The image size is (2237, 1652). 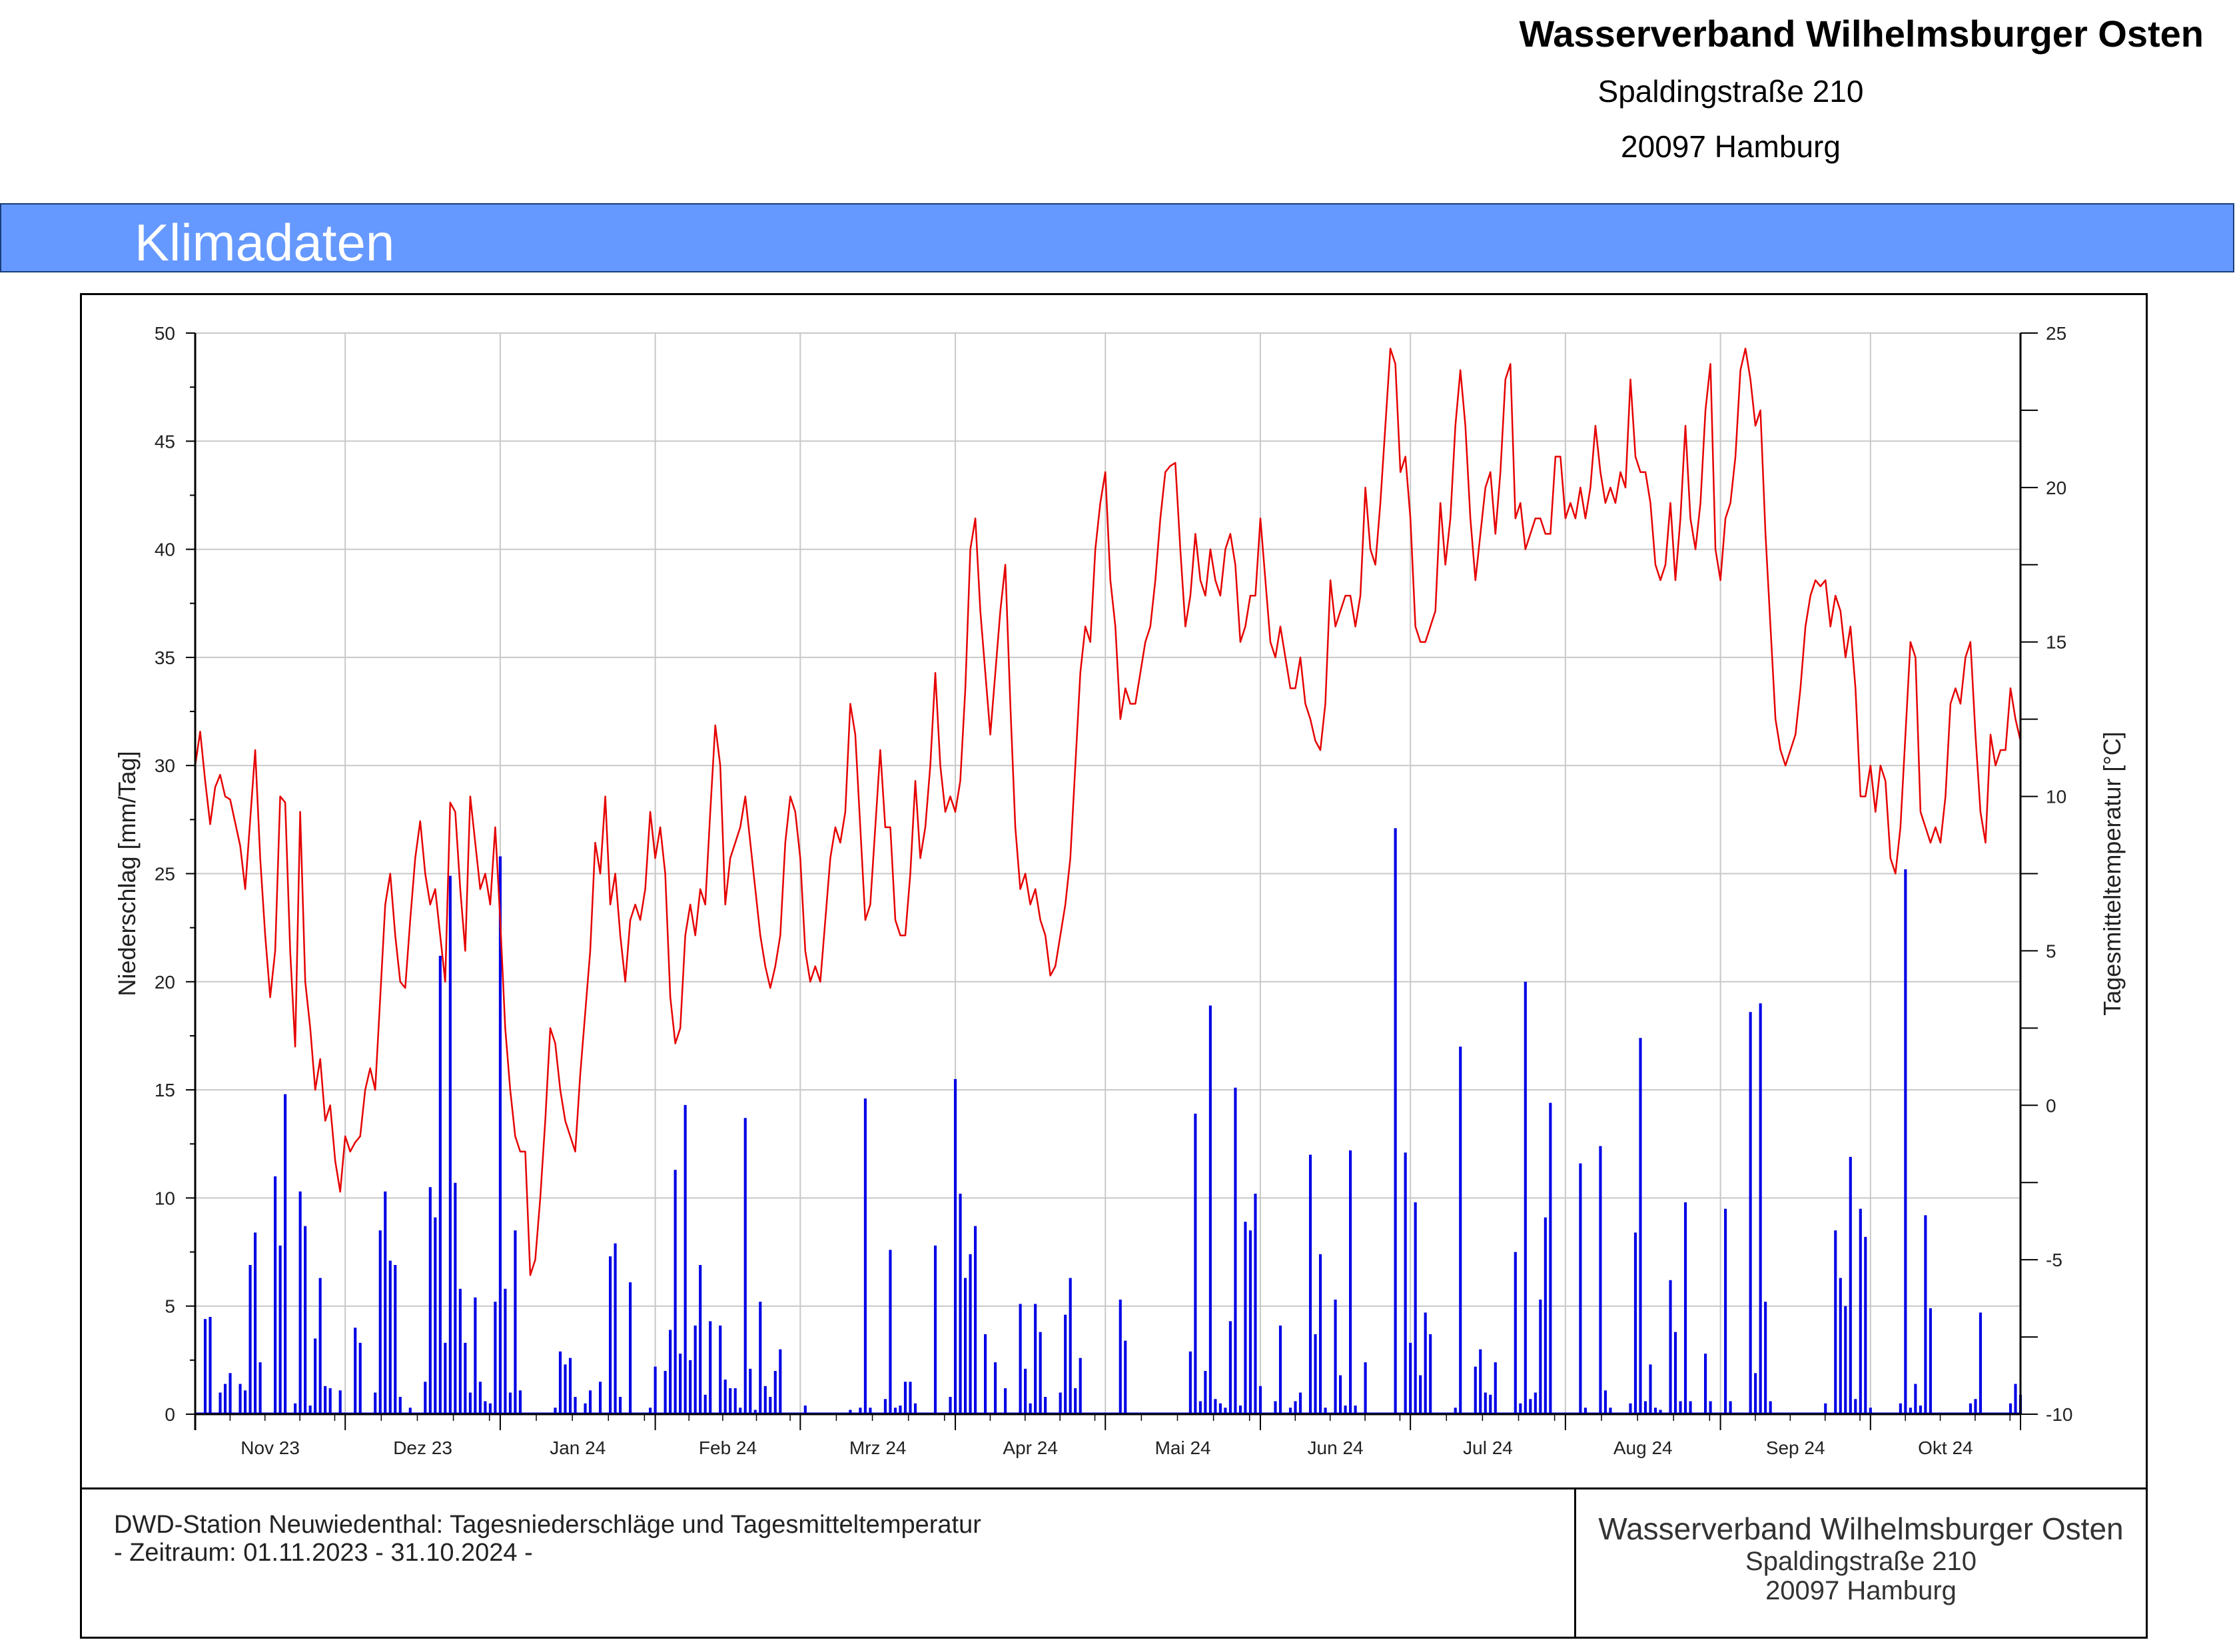 What do you see at coordinates (1183, 1448) in the screenshot?
I see `x-tick-label: Mai 24` at bounding box center [1183, 1448].